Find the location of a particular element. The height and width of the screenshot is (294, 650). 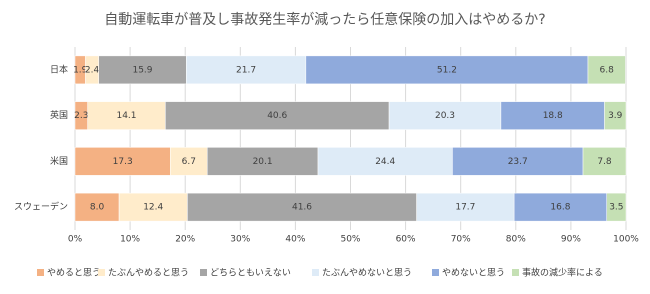

value-label: 8.0 is located at coordinates (97, 208).